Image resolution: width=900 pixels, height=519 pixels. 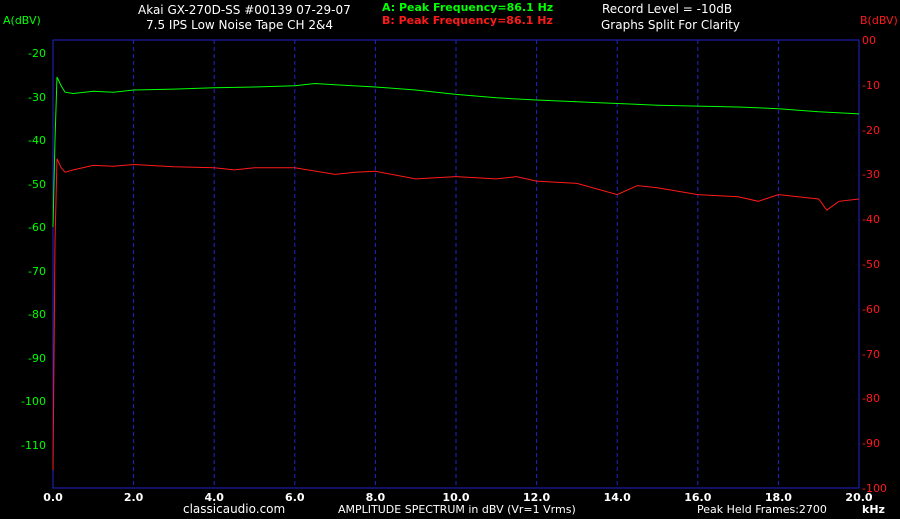 What do you see at coordinates (667, 9) in the screenshot?
I see `record-level: Record Level = -10dB` at bounding box center [667, 9].